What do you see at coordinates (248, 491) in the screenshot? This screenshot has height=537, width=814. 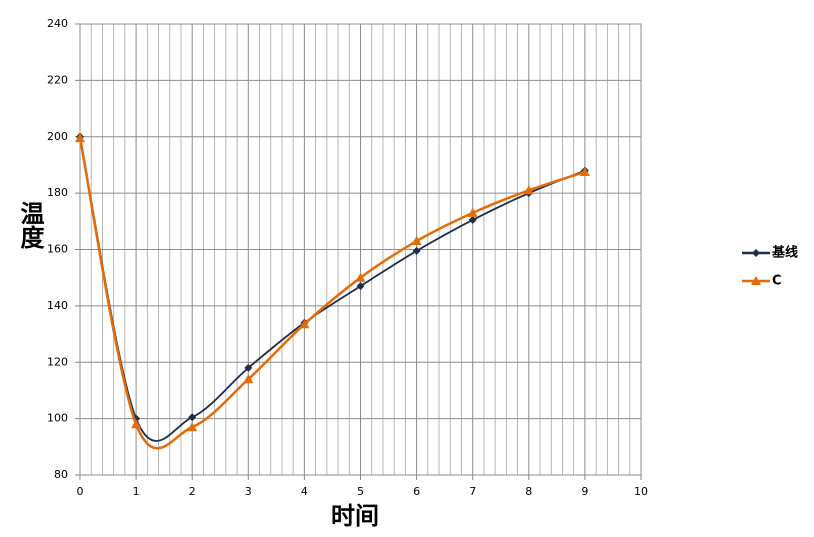 I see `x-tick-label: 3` at bounding box center [248, 491].